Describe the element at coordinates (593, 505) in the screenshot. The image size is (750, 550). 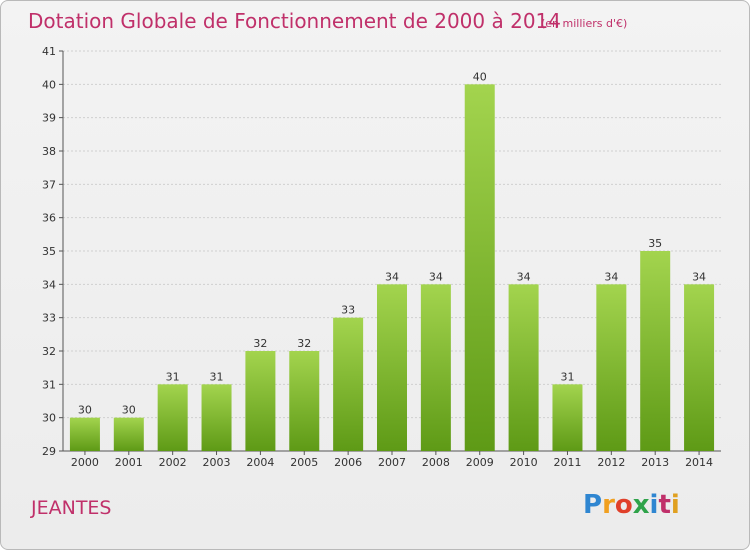
I see `logo-letter: P` at that location.